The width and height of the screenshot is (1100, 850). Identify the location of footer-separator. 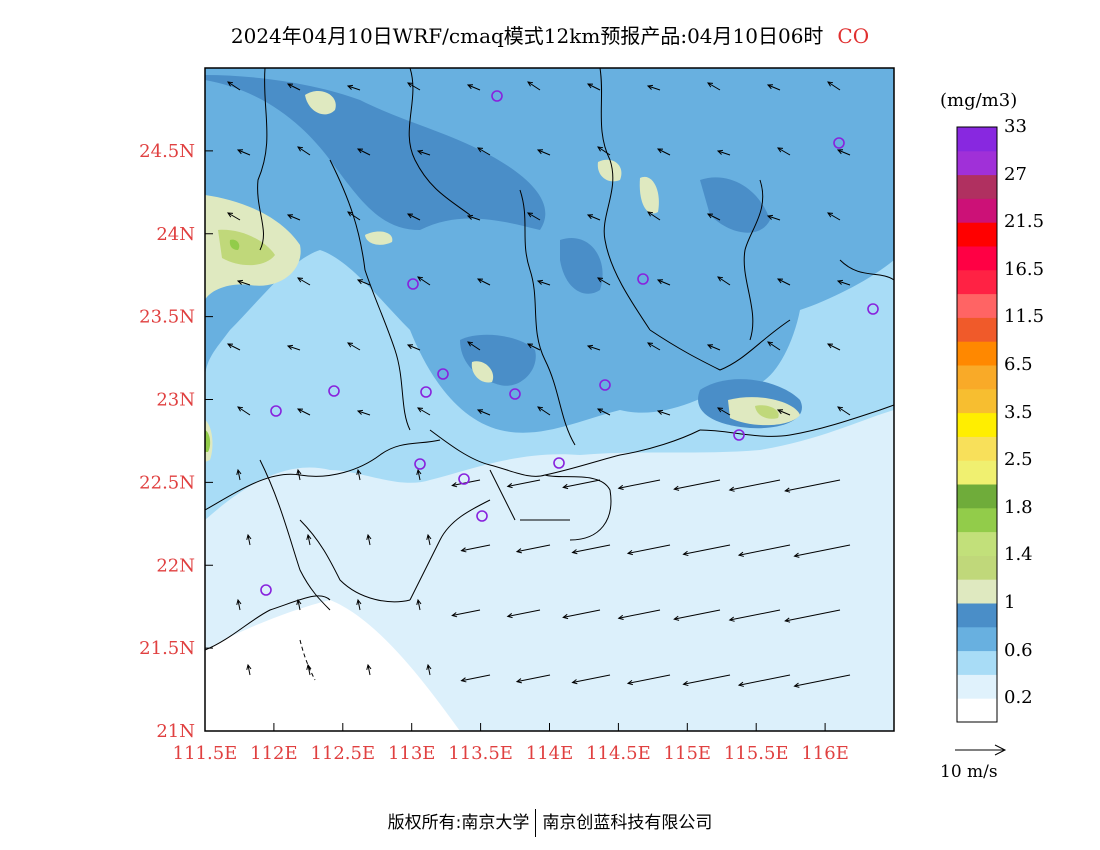
(536, 823).